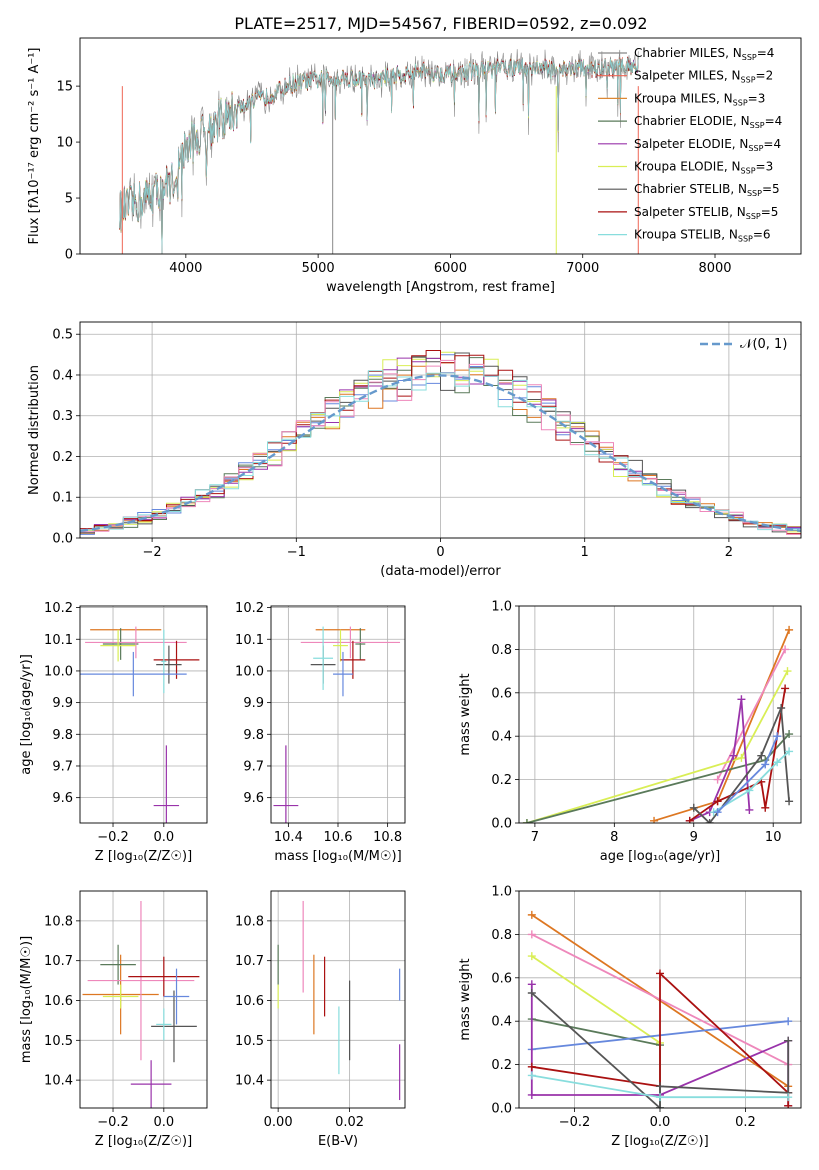 This screenshot has width=819, height=1170. Describe the element at coordinates (582, 268) in the screenshot. I see `x-tick-label: 7000` at that location.